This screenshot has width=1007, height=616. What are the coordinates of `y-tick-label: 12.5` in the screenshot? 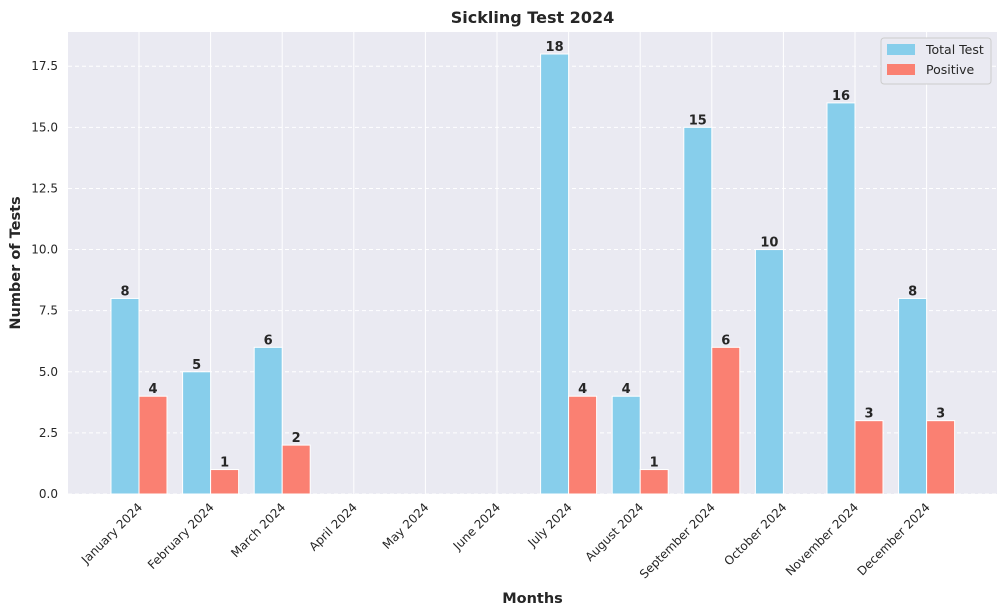 It's located at (44, 188).